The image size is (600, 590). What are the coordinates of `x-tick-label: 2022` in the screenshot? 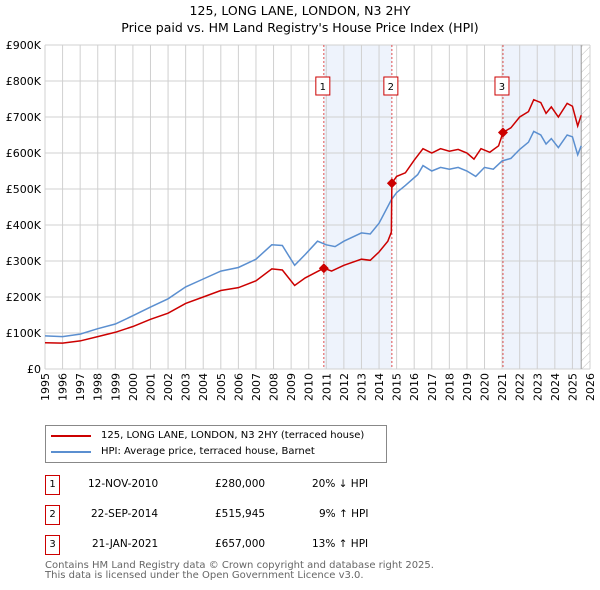 It's located at (520, 387).